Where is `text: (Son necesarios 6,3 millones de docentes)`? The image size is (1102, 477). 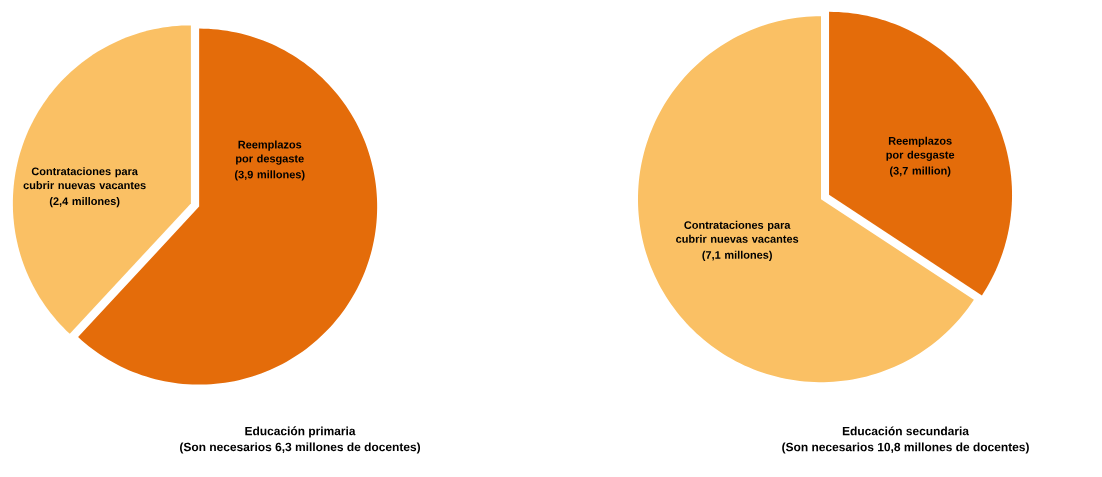
text: (Son necesarios 6,3 millones de docentes) is located at coordinates (300, 448).